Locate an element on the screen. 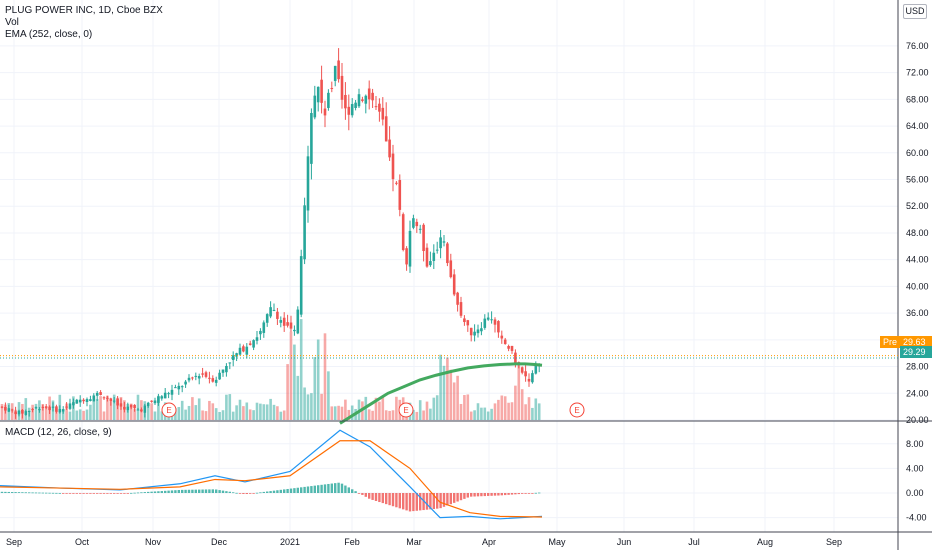 Image resolution: width=932 pixels, height=550 pixels. macd-group is located at coordinates (271, 474).